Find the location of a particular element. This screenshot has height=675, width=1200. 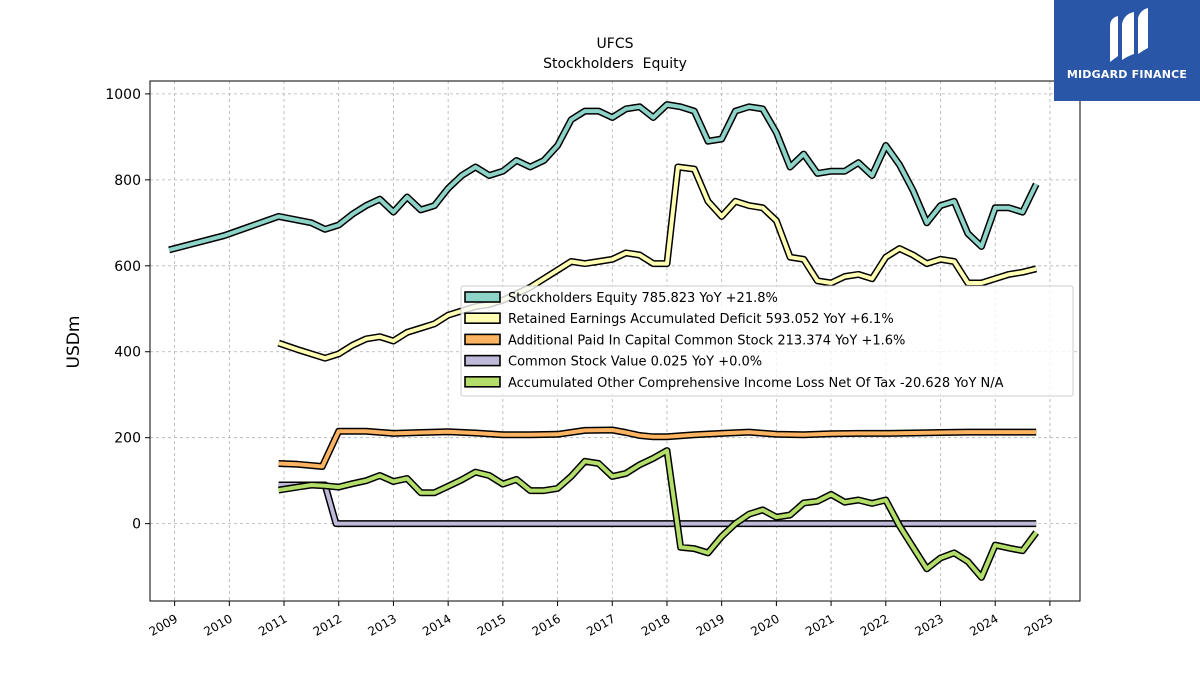

x-tick-label: 2016 is located at coordinates (546, 624).